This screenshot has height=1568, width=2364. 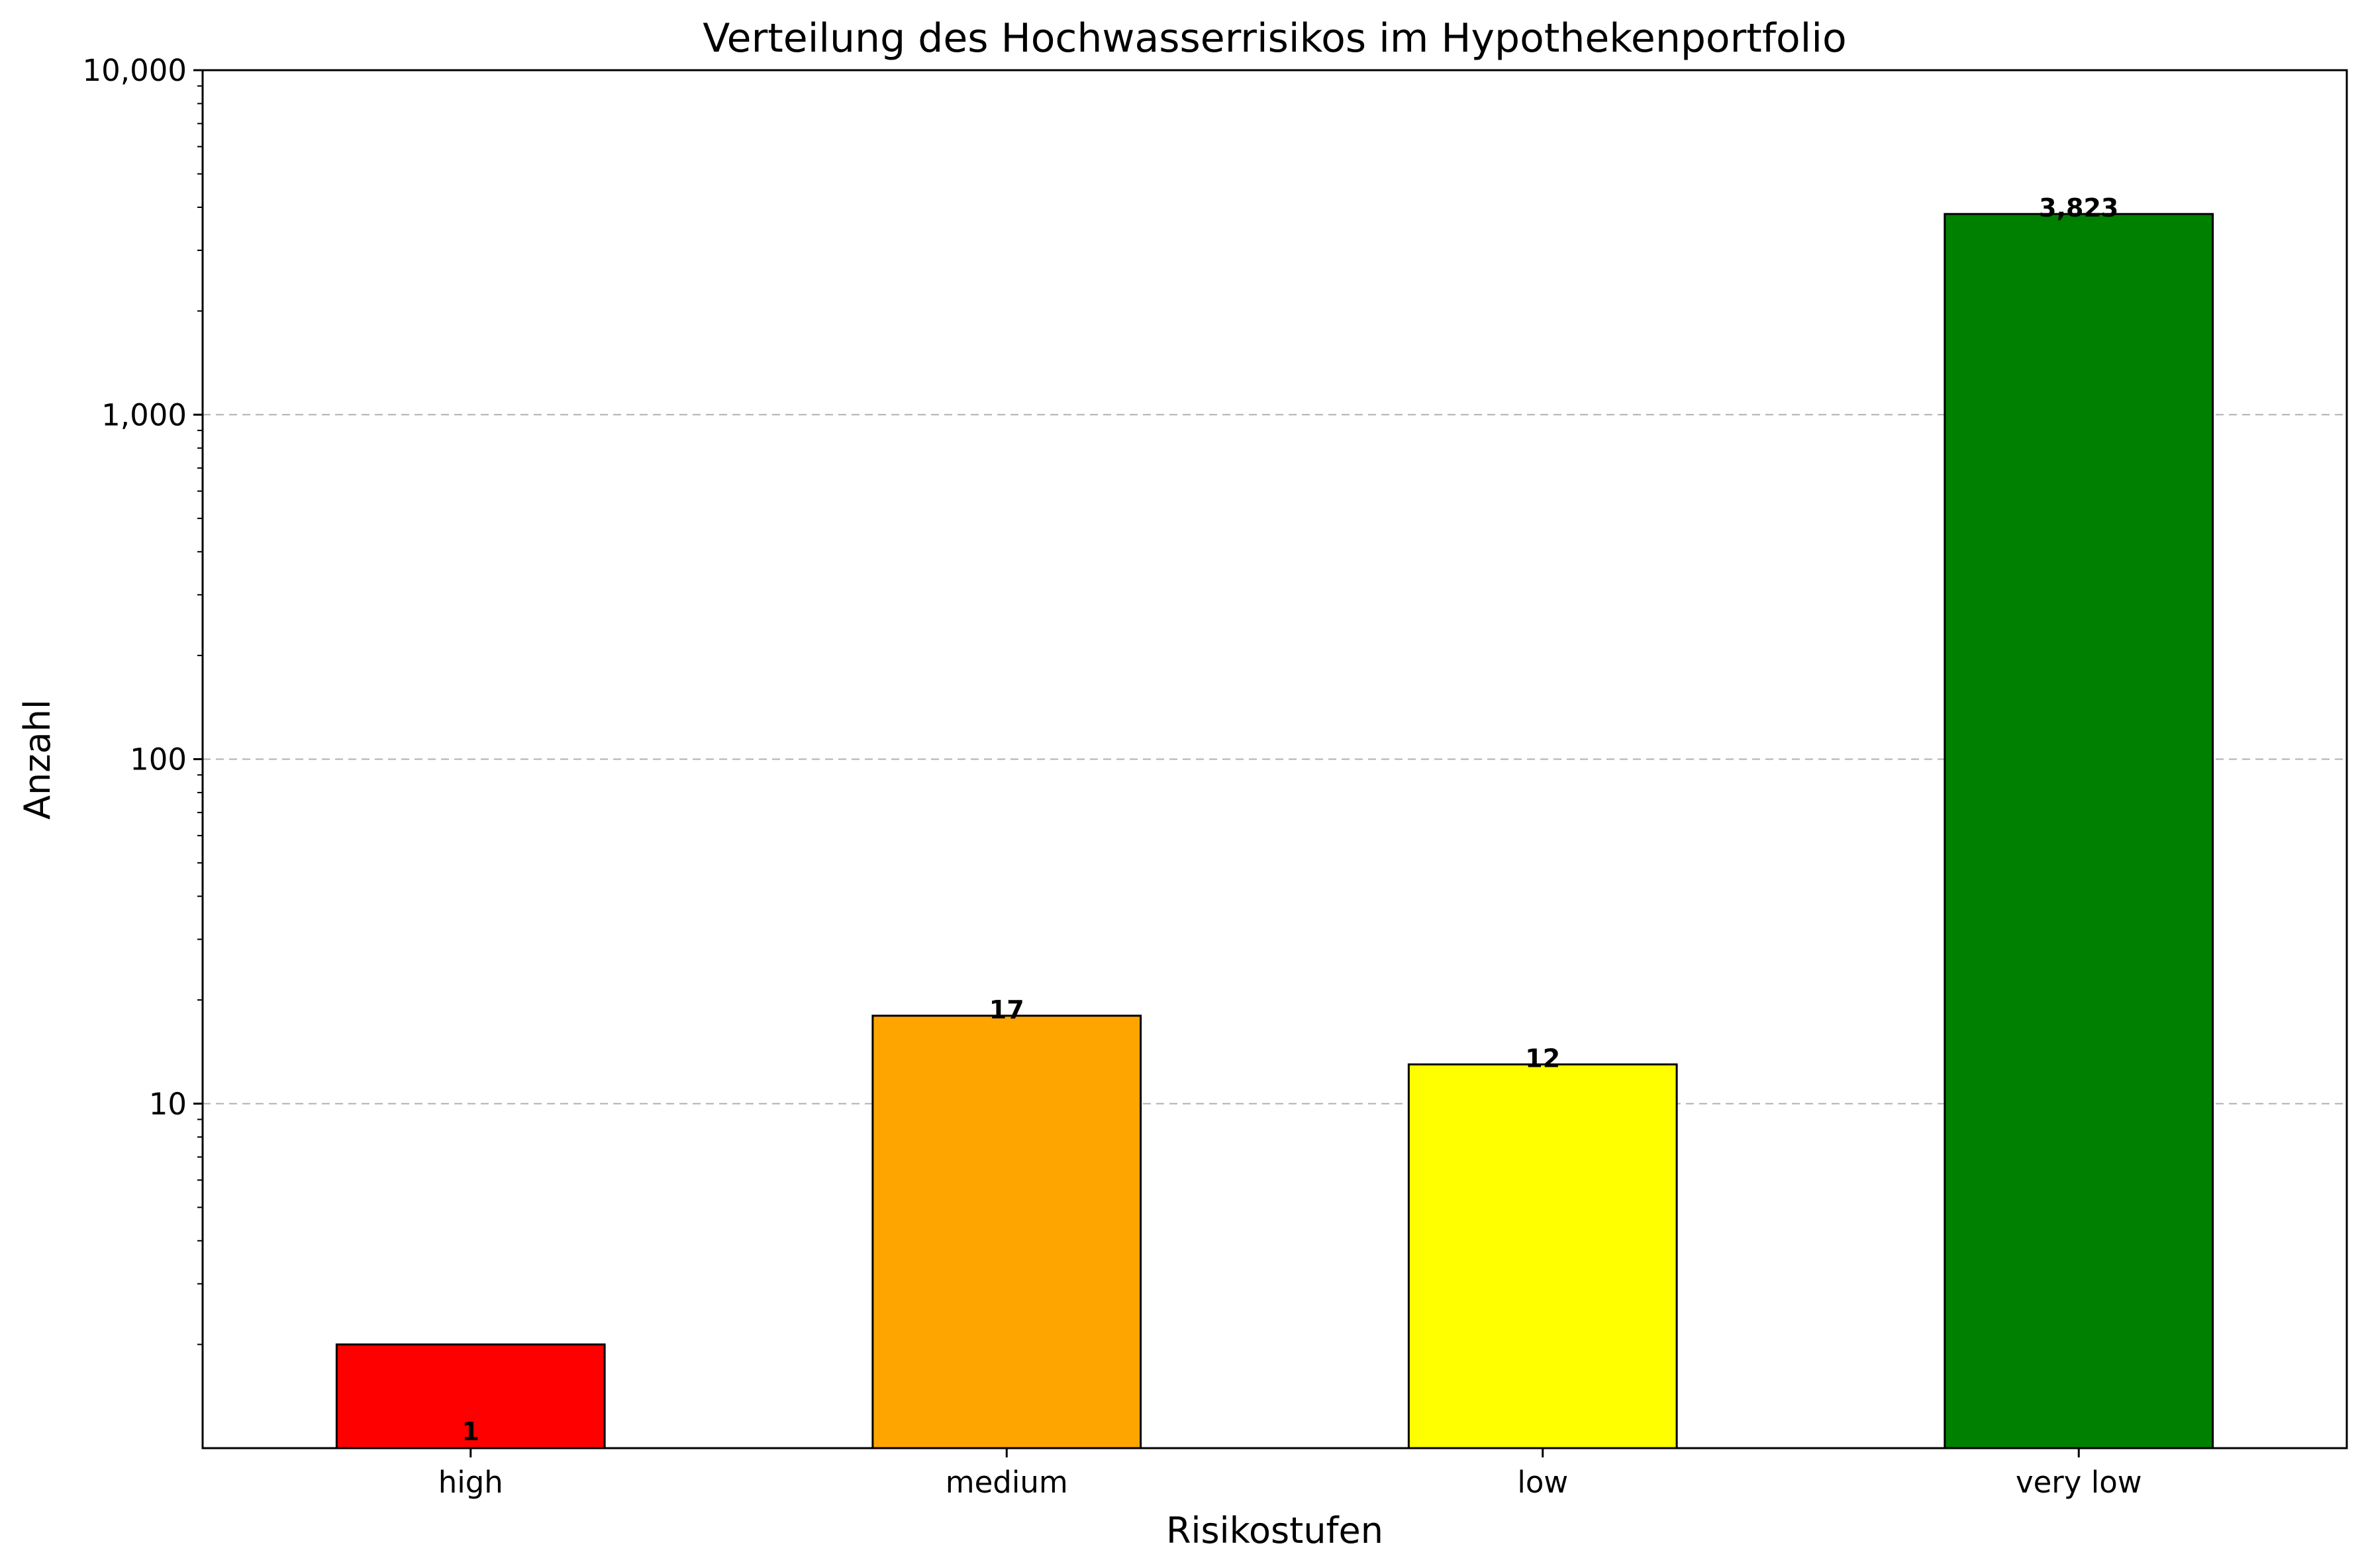 I want to click on data-label: 1, so click(x=470, y=1431).